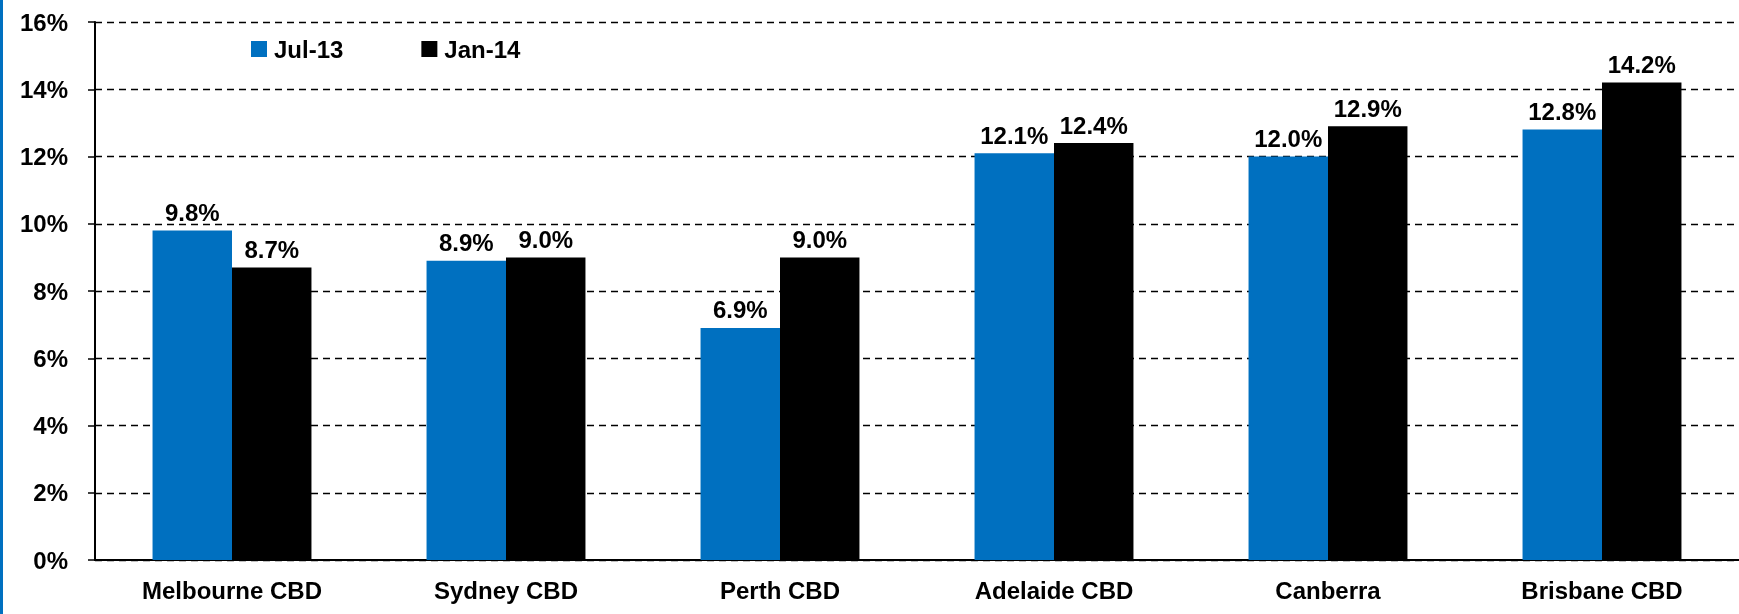  Describe the element at coordinates (50, 425) in the screenshot. I see `y-tick-label: 4%` at that location.